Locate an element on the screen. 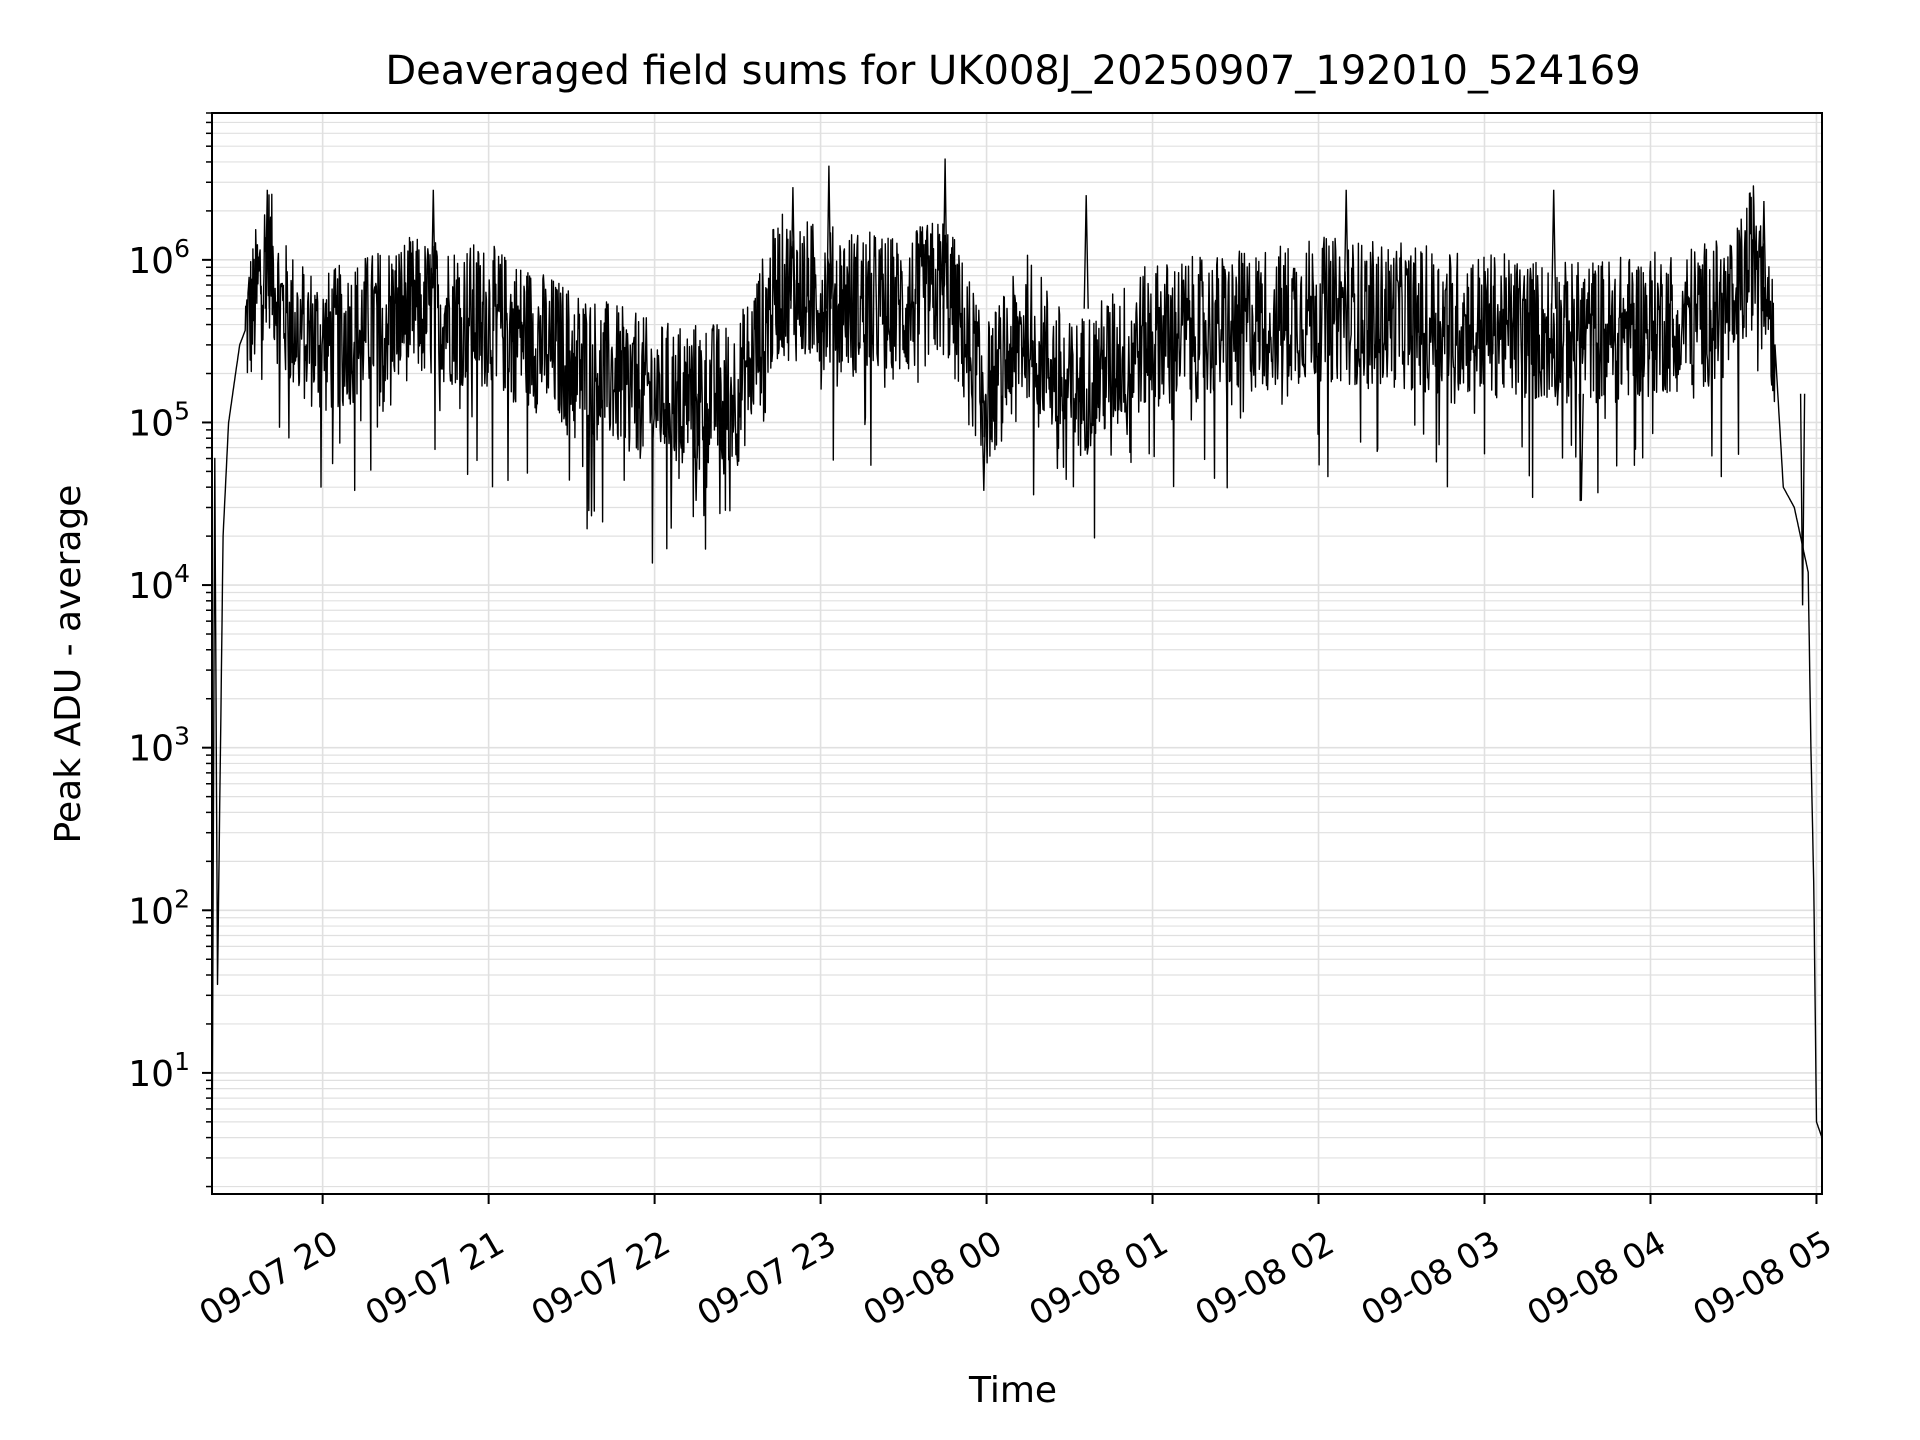 The image size is (1920, 1440). y-axis-ticks: 10¹ 10² 10³ 10⁴ 10⁵ 10⁶ is located at coordinates (170, 650).